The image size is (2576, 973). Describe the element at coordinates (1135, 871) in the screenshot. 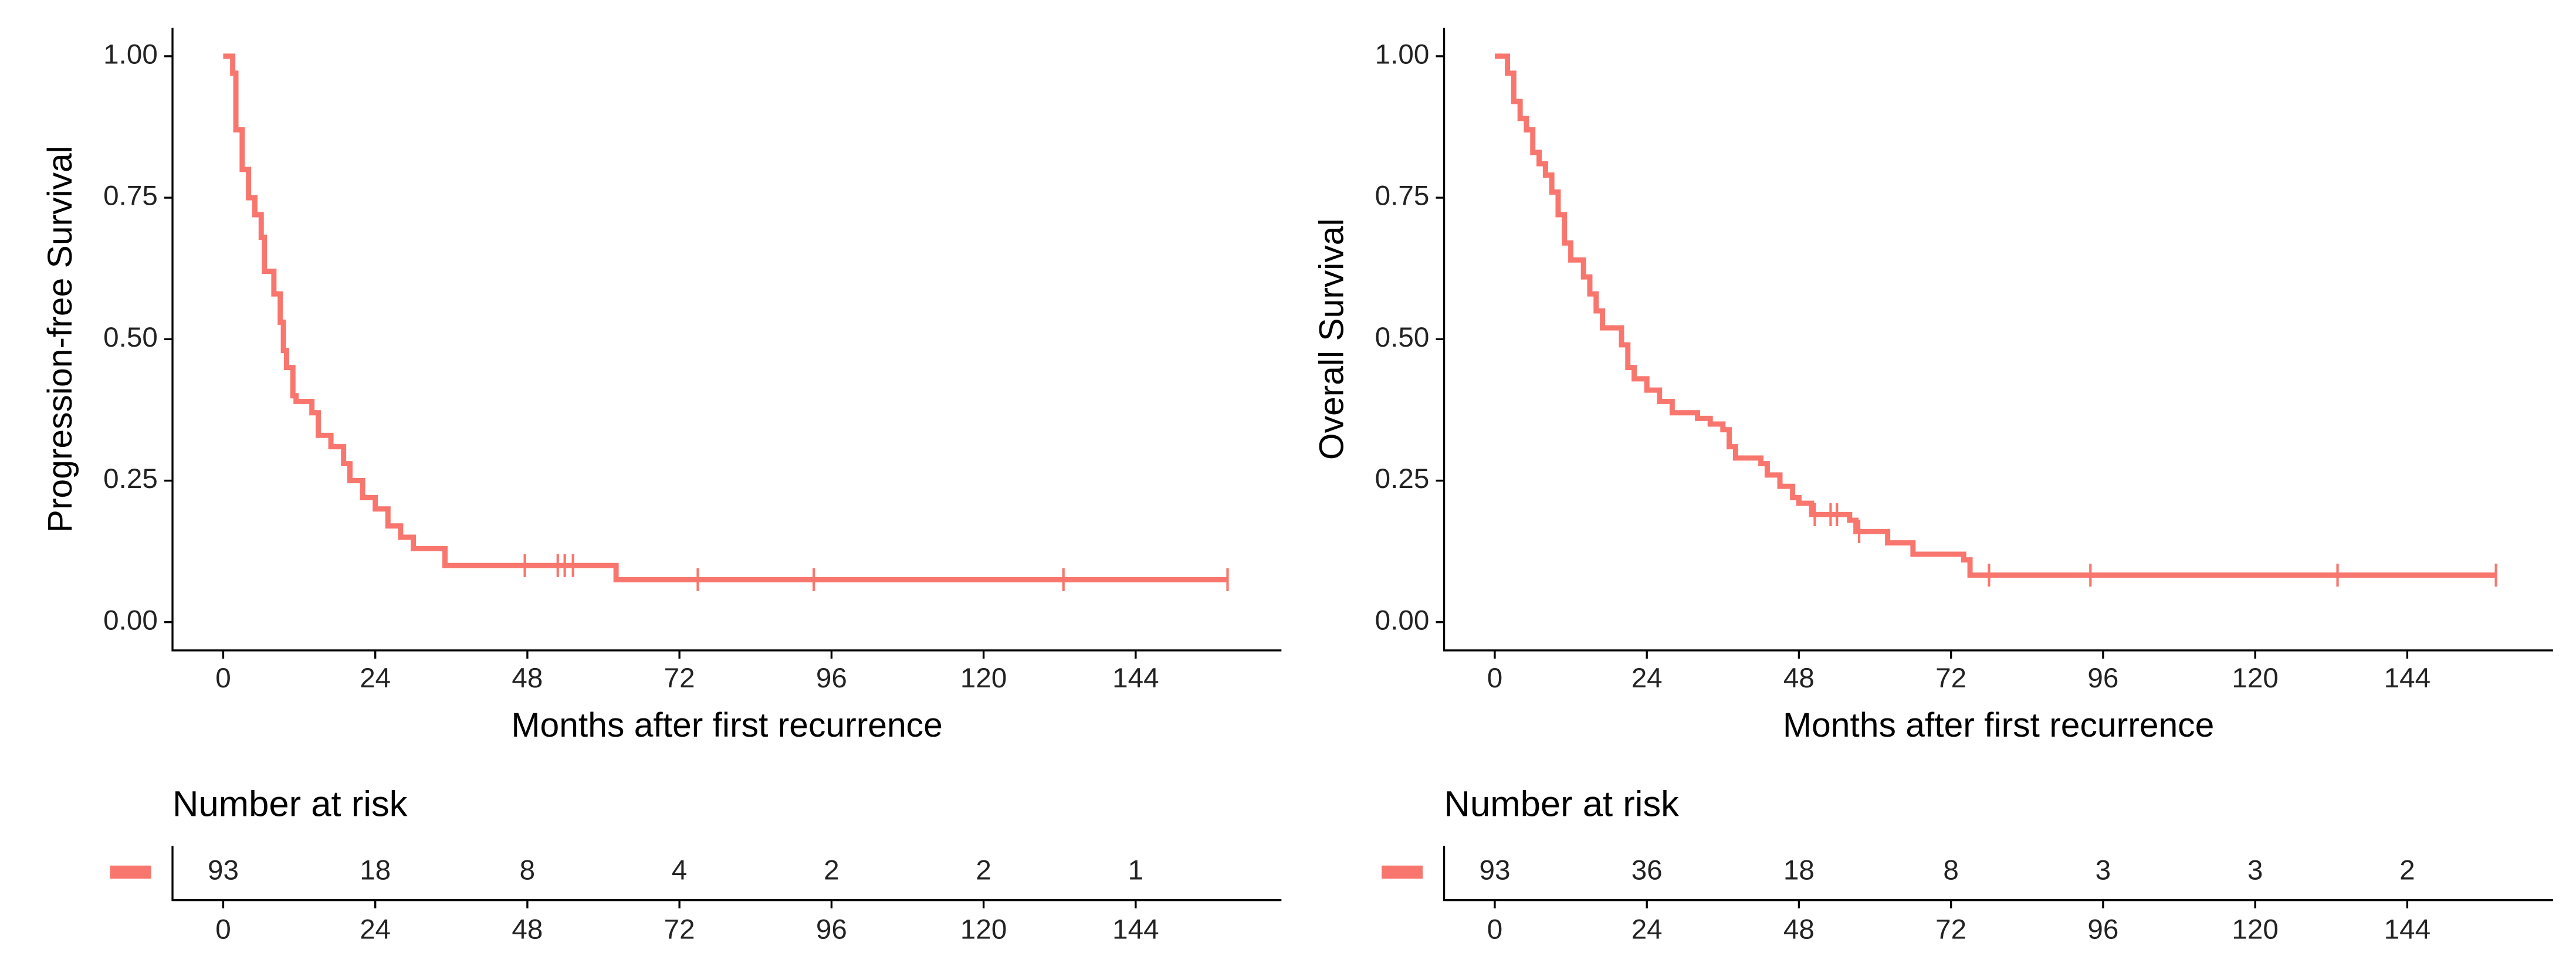

I see `risk-count: 1` at that location.